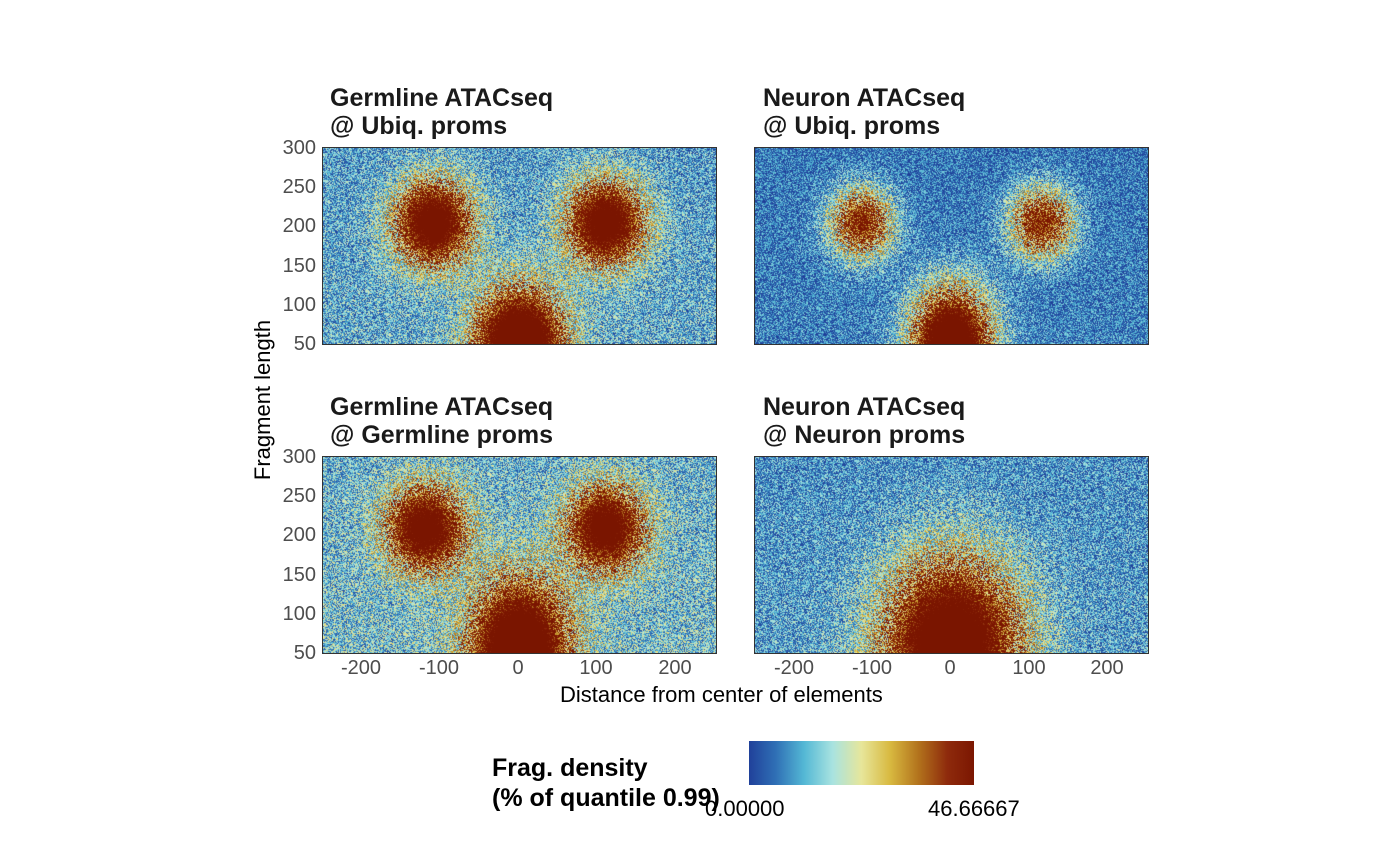 This screenshot has width=1400, height=865. What do you see at coordinates (974, 808) in the screenshot?
I see `legend-max-label: 46.66667` at bounding box center [974, 808].